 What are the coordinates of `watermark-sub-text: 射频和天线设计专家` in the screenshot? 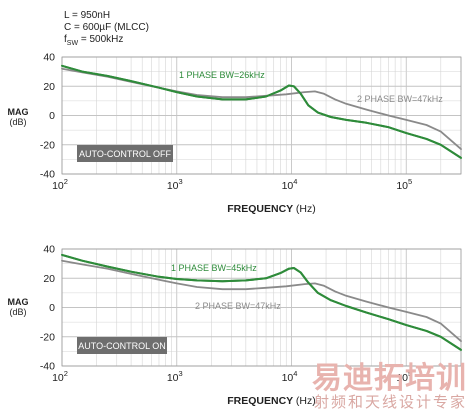 It's located at (390, 402).